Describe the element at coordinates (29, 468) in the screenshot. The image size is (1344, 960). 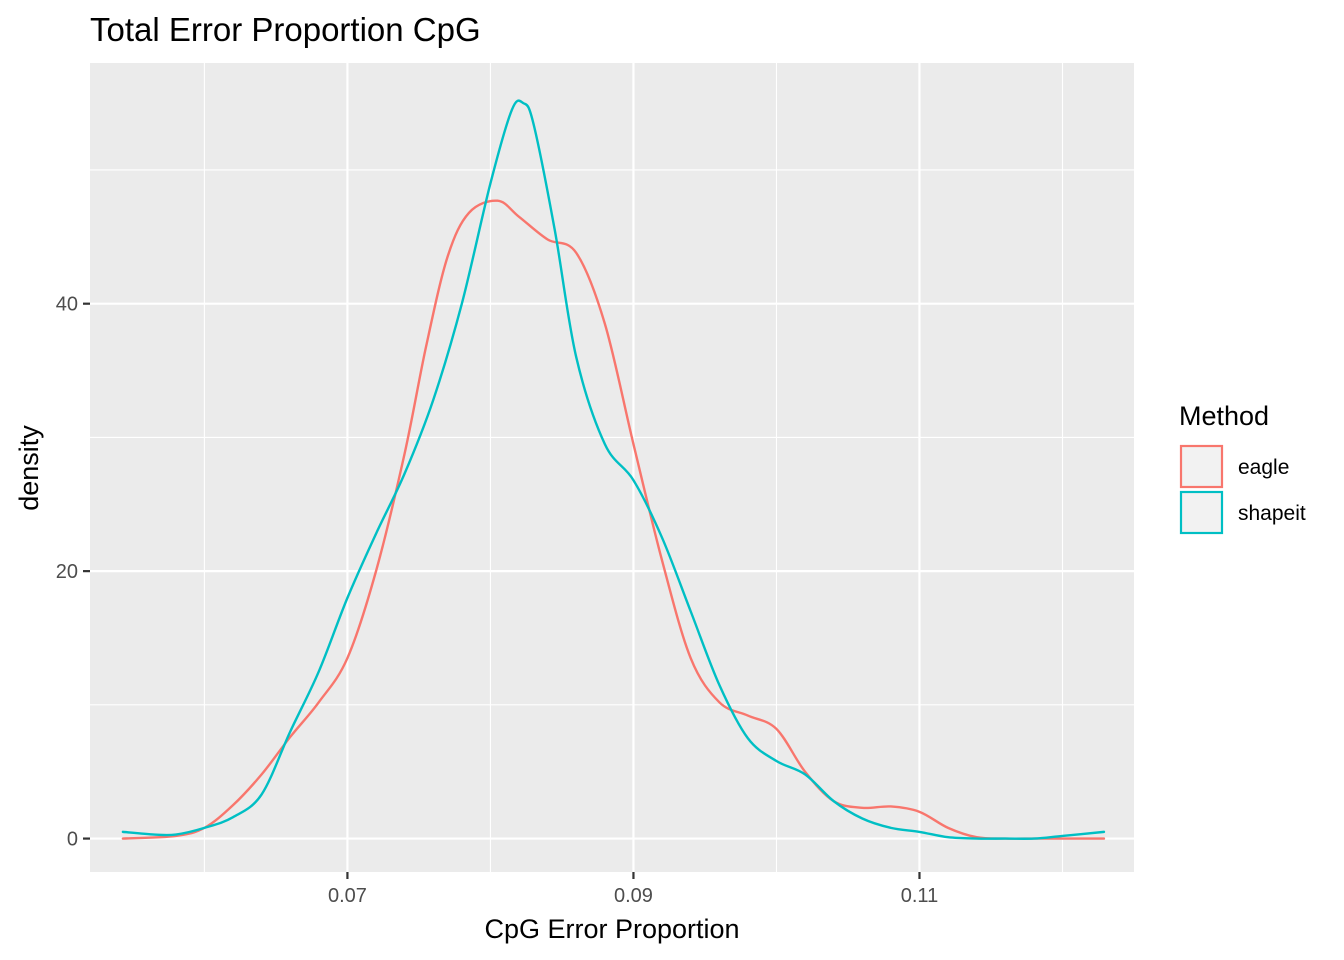
I see `y-axis-title: density` at that location.